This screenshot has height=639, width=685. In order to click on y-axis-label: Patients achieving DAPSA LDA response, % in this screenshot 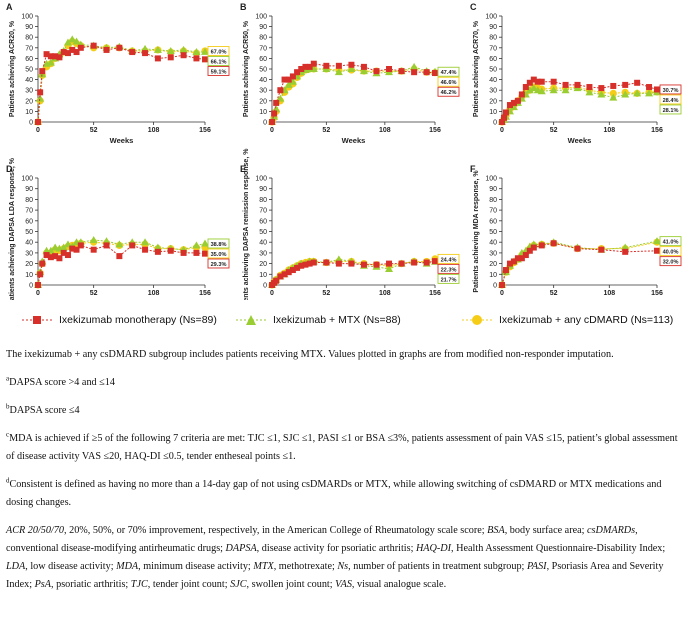, I will do `click(12, 228)`.